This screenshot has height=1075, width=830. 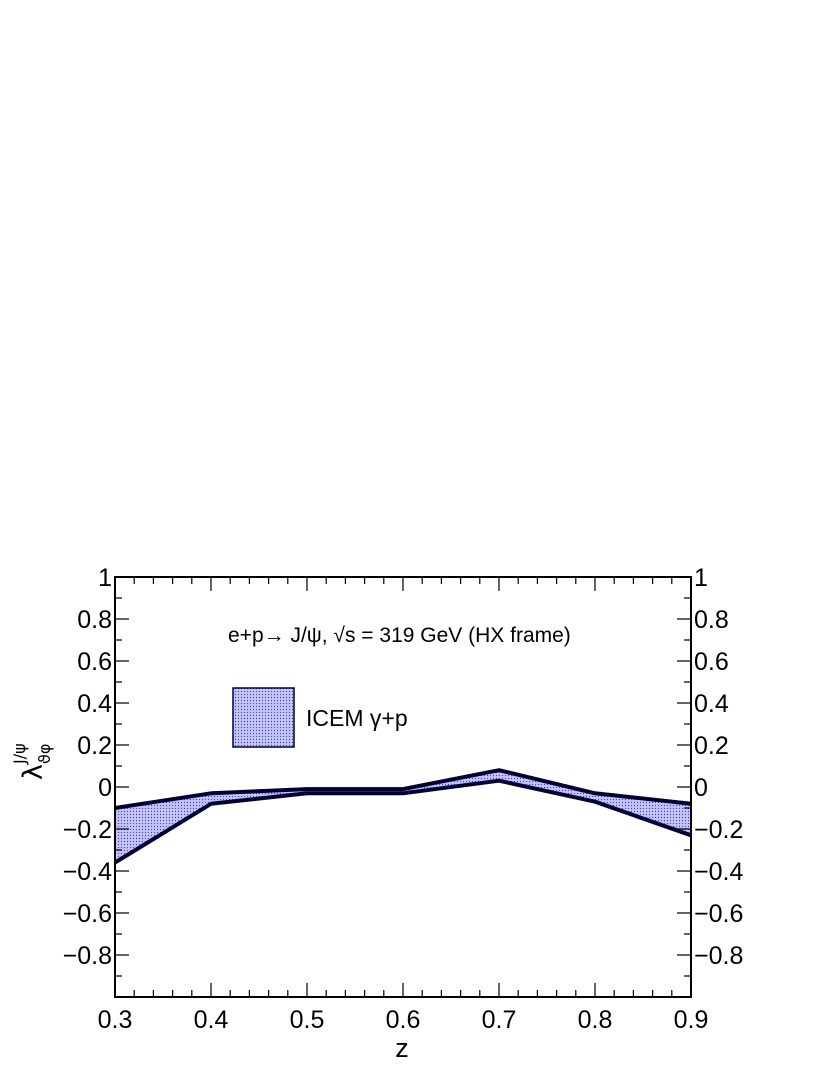 What do you see at coordinates (87, 872) in the screenshot?
I see `y-tick-label-left: −0.4` at bounding box center [87, 872].